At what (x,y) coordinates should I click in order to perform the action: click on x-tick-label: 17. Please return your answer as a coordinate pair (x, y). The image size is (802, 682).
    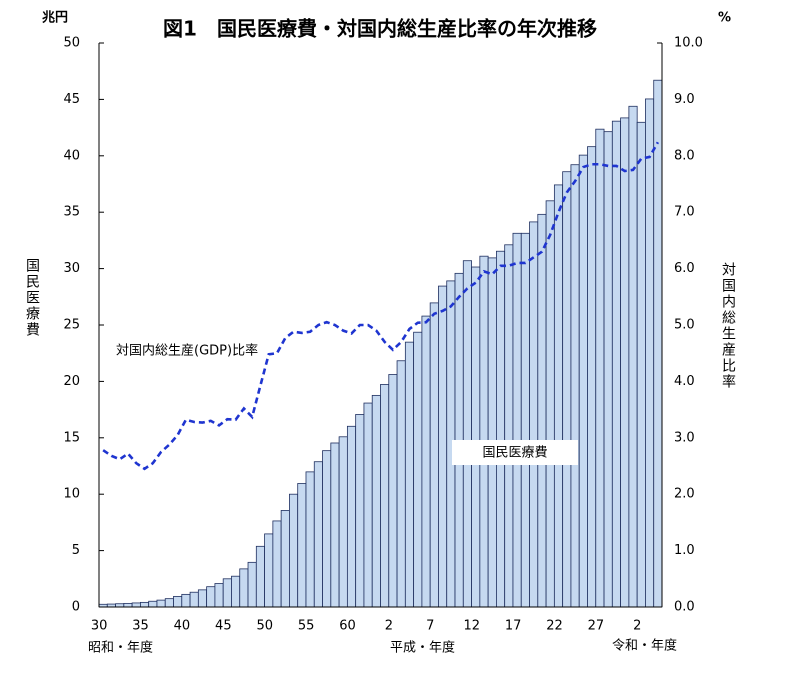
    Looking at the image, I should click on (513, 626).